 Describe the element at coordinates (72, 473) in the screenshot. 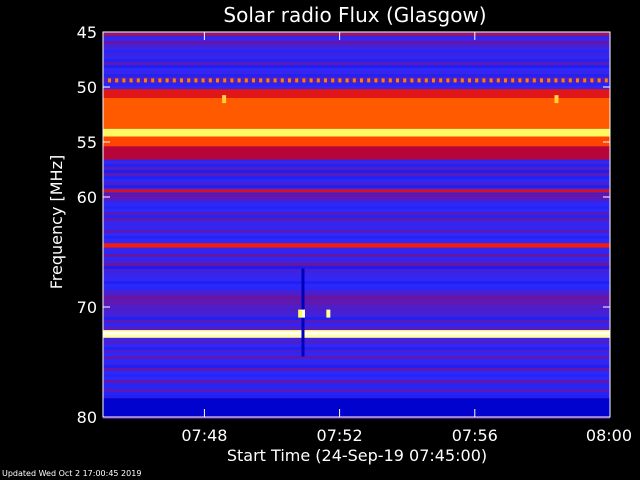

I see `updated-timestamp: Updated Wed Oct 2 17:00:45 2019` at that location.